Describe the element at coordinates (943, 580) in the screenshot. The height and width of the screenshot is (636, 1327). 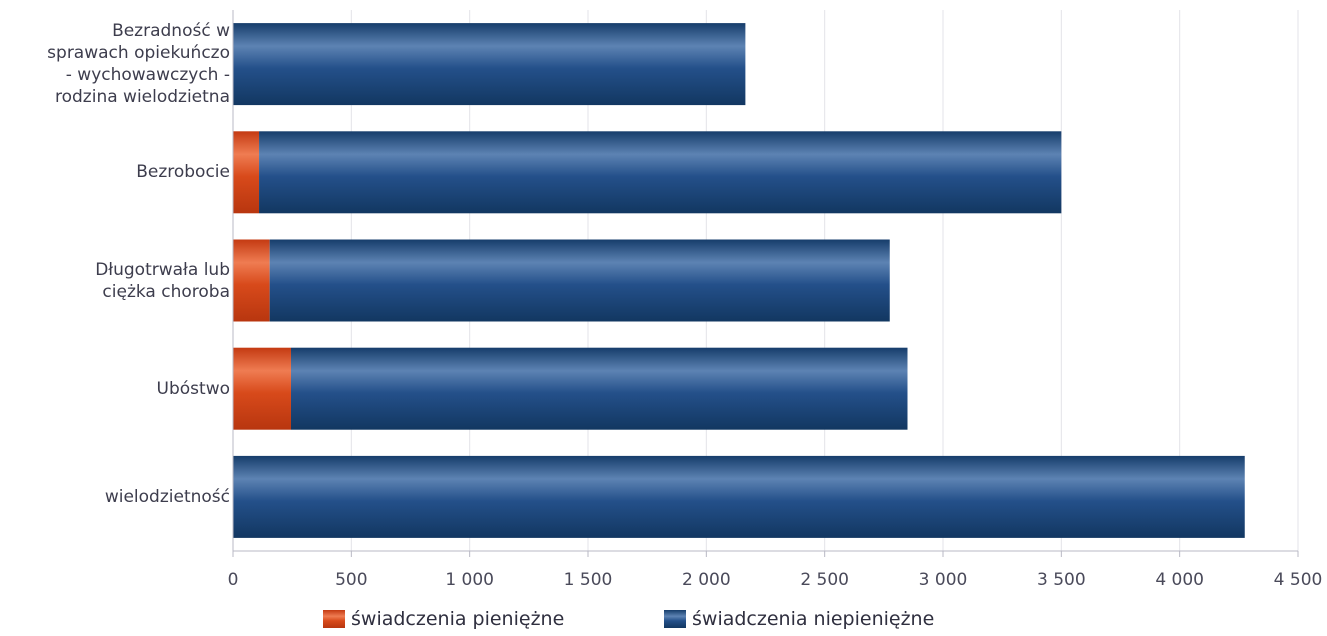
I see `x-tick-label-6: 3 000` at that location.